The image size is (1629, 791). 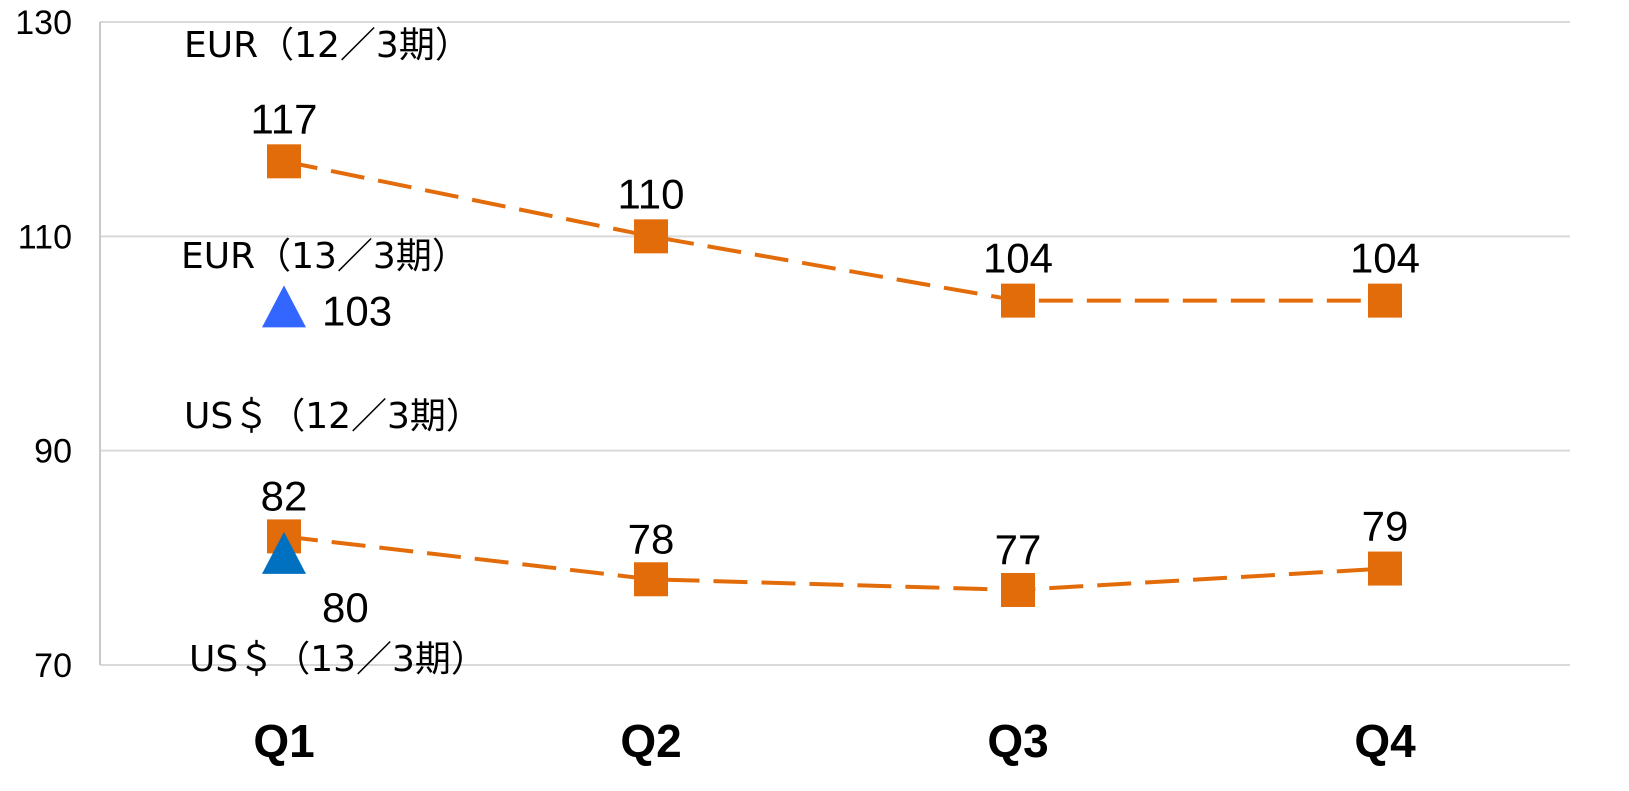 I want to click on x-axis-categories: Q1 Q2 Q3 Q4, so click(x=834, y=741).